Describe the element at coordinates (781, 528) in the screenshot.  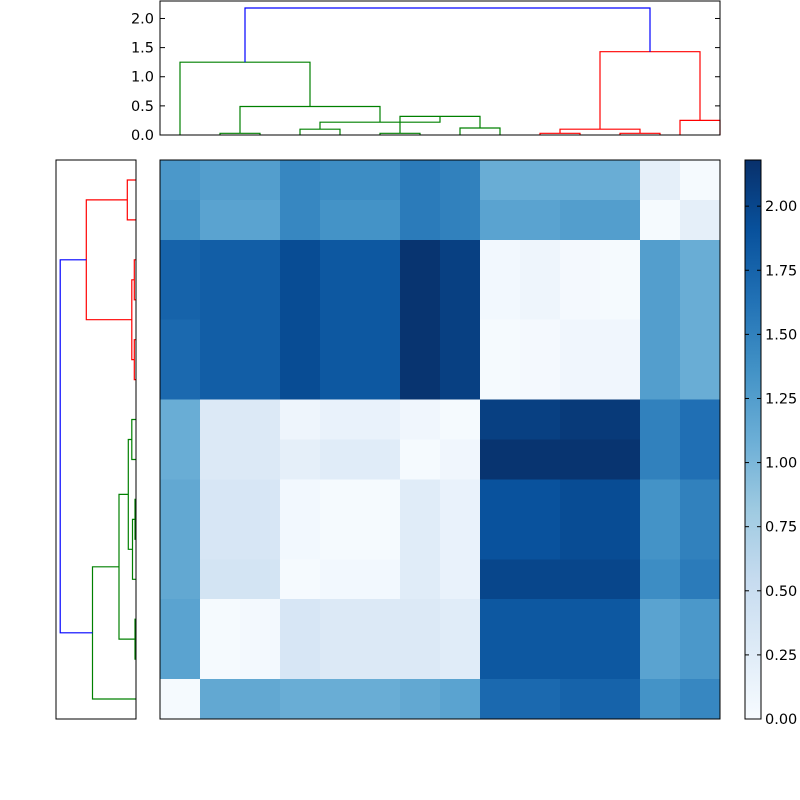
I see `colorbar-tick-label: 0.75` at that location.